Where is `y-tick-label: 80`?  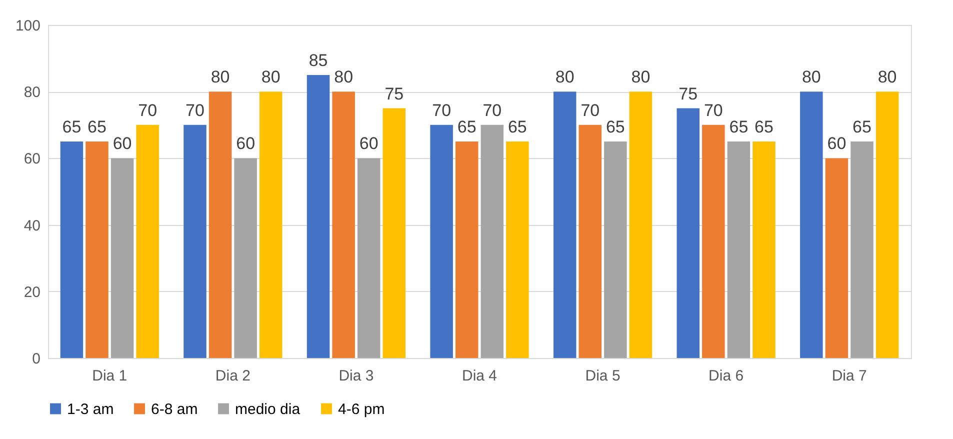 y-tick-label: 80 is located at coordinates (32, 93).